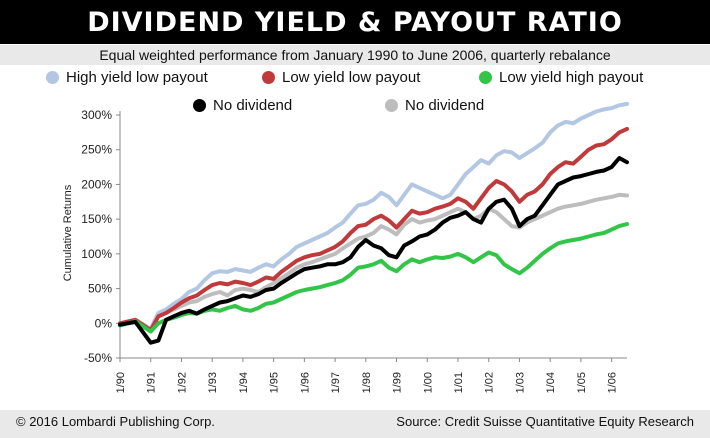 This screenshot has height=438, width=710. I want to click on x-tick-label: 1/99, so click(398, 382).